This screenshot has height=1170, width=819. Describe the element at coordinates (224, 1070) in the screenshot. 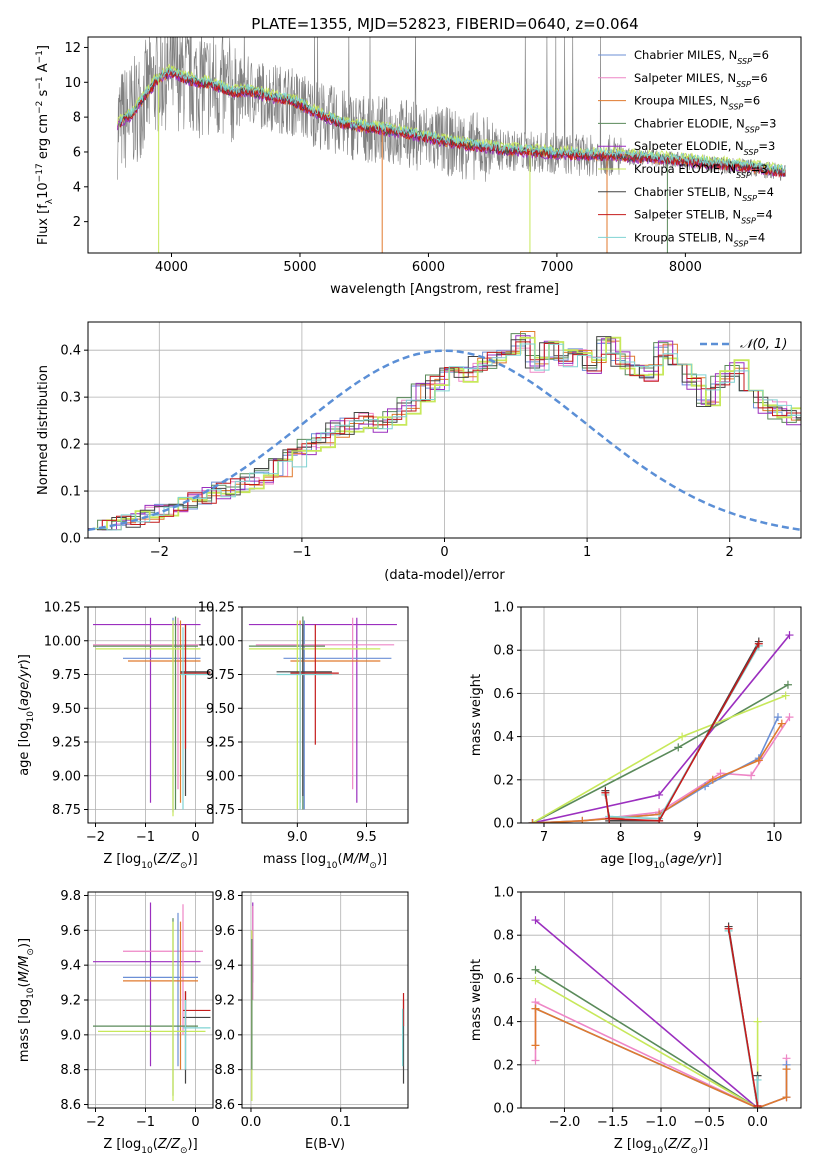

I see `y-tick-label: 8.8` at that location.